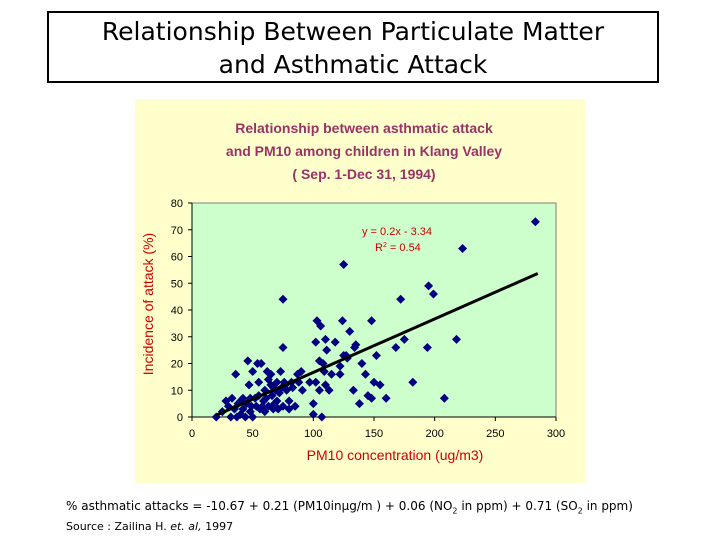 Image resolution: width=720 pixels, height=540 pixels. Describe the element at coordinates (398, 248) in the screenshot. I see `r-squared-label: R2 = 0.54` at that location.